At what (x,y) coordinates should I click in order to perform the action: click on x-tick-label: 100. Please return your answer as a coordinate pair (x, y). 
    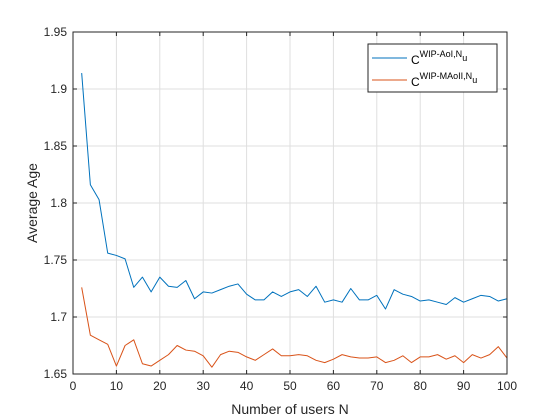
    Looking at the image, I should click on (507, 386).